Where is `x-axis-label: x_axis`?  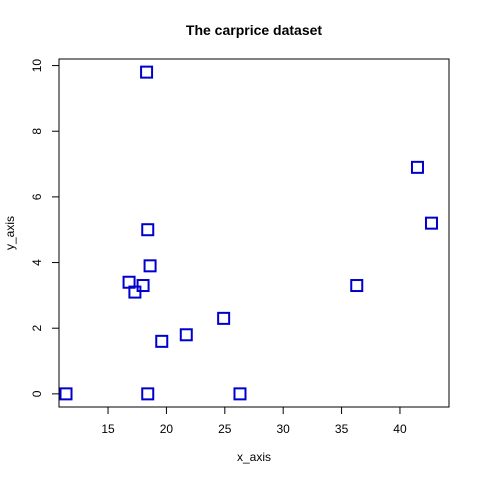
x-axis-label: x_axis is located at coordinates (254, 457).